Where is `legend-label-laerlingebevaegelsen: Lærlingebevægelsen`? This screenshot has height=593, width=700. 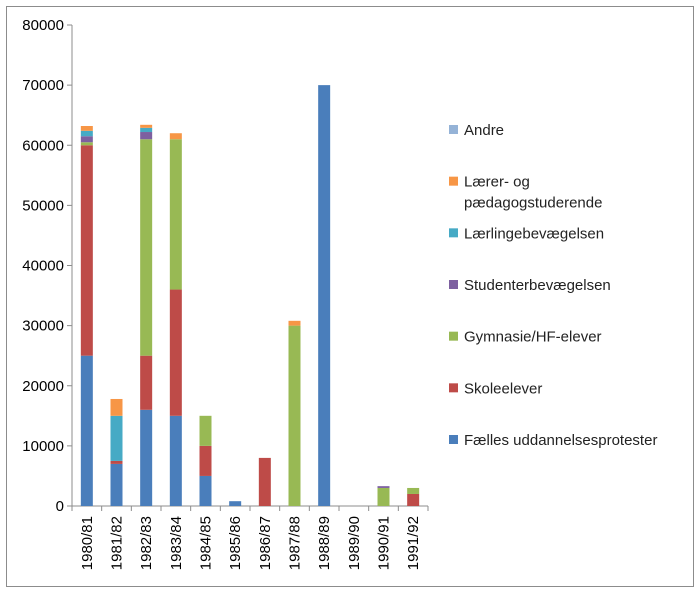 legend-label-laerlingebevaegelsen: Lærlingebevægelsen is located at coordinates (534, 233).